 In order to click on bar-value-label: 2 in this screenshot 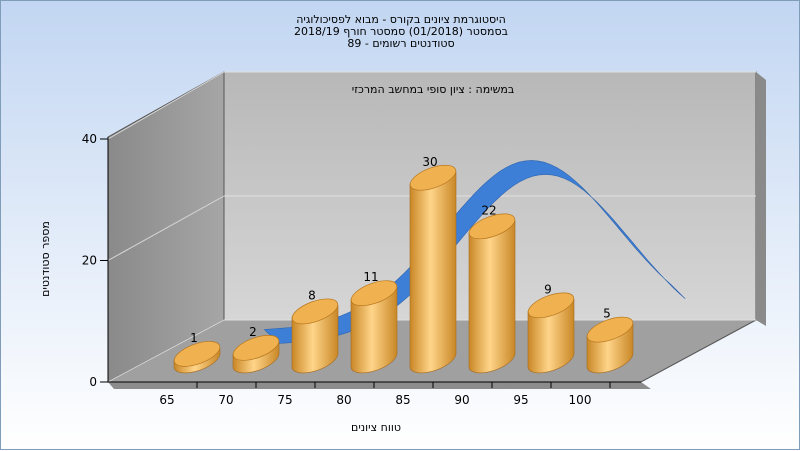, I will do `click(253, 332)`.